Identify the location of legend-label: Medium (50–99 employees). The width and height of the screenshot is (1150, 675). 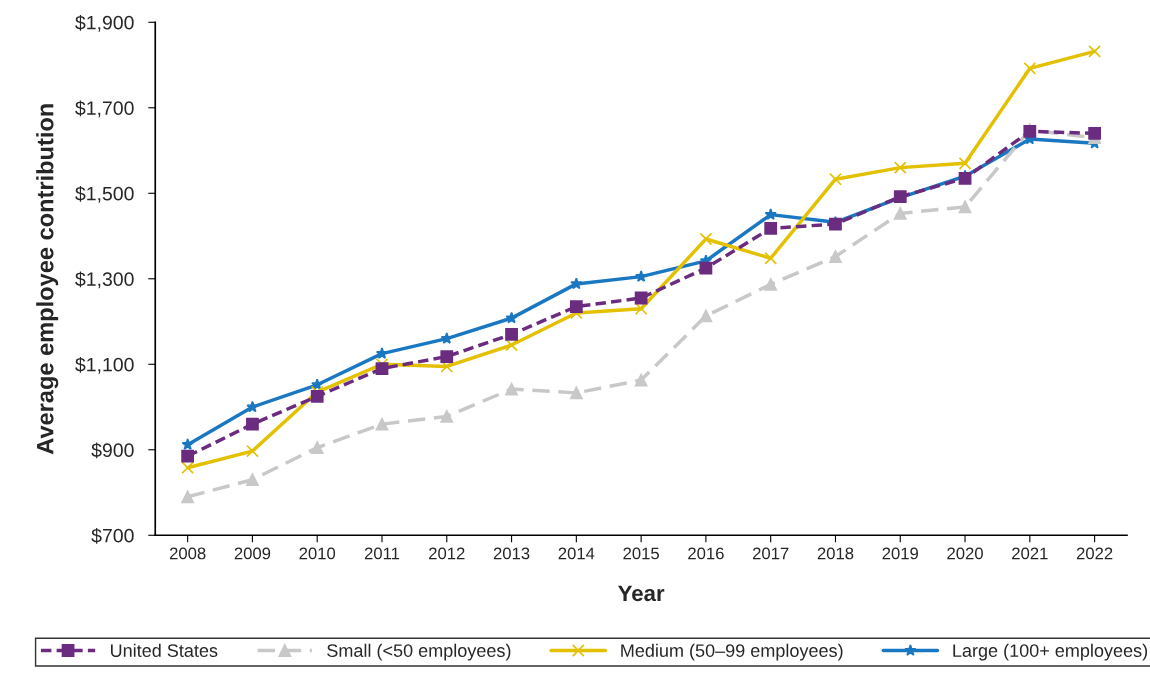
(732, 652).